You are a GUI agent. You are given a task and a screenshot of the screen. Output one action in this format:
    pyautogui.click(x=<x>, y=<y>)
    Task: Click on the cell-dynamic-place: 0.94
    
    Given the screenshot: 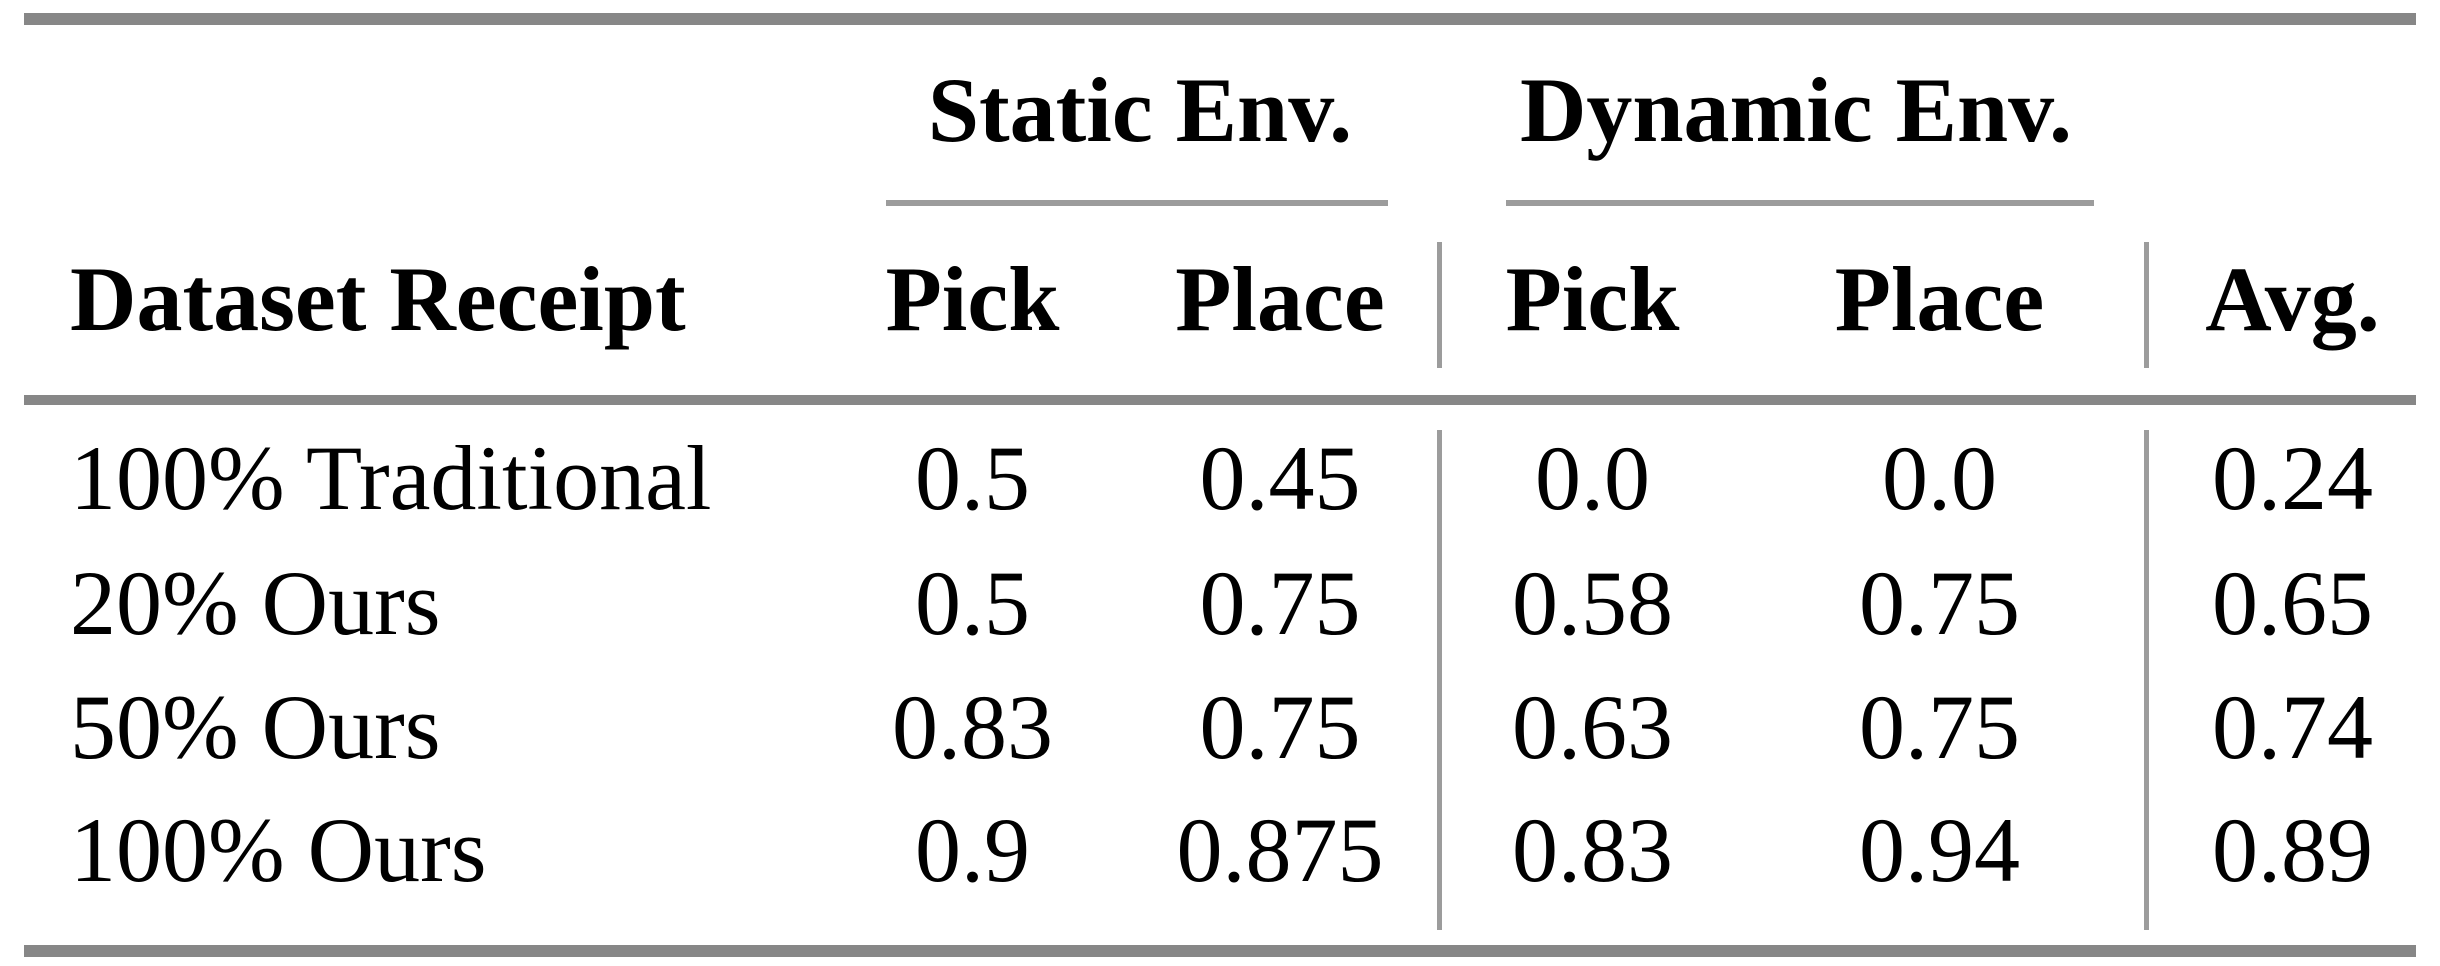 What is the action you would take?
    pyautogui.click(x=1939, y=850)
    